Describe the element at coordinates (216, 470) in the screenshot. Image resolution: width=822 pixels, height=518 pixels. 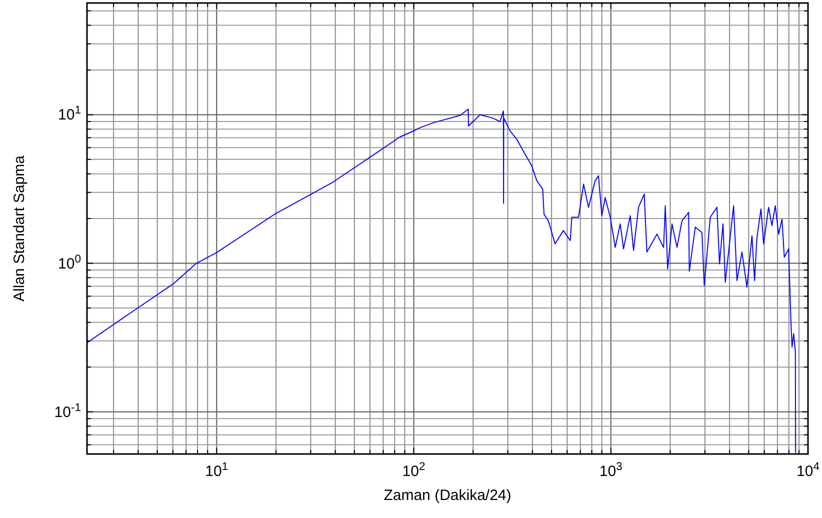
I see `x-tick-label: 10$^{1}$` at that location.